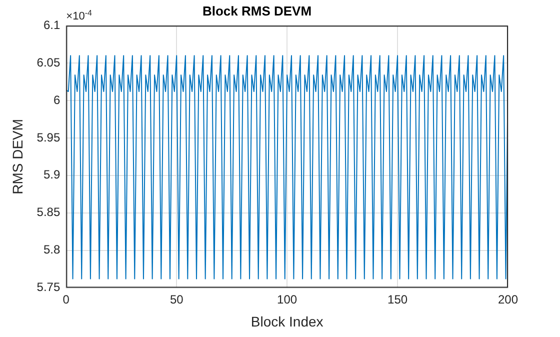  What do you see at coordinates (398, 299) in the screenshot?
I see `x-tick-label: 150` at bounding box center [398, 299].